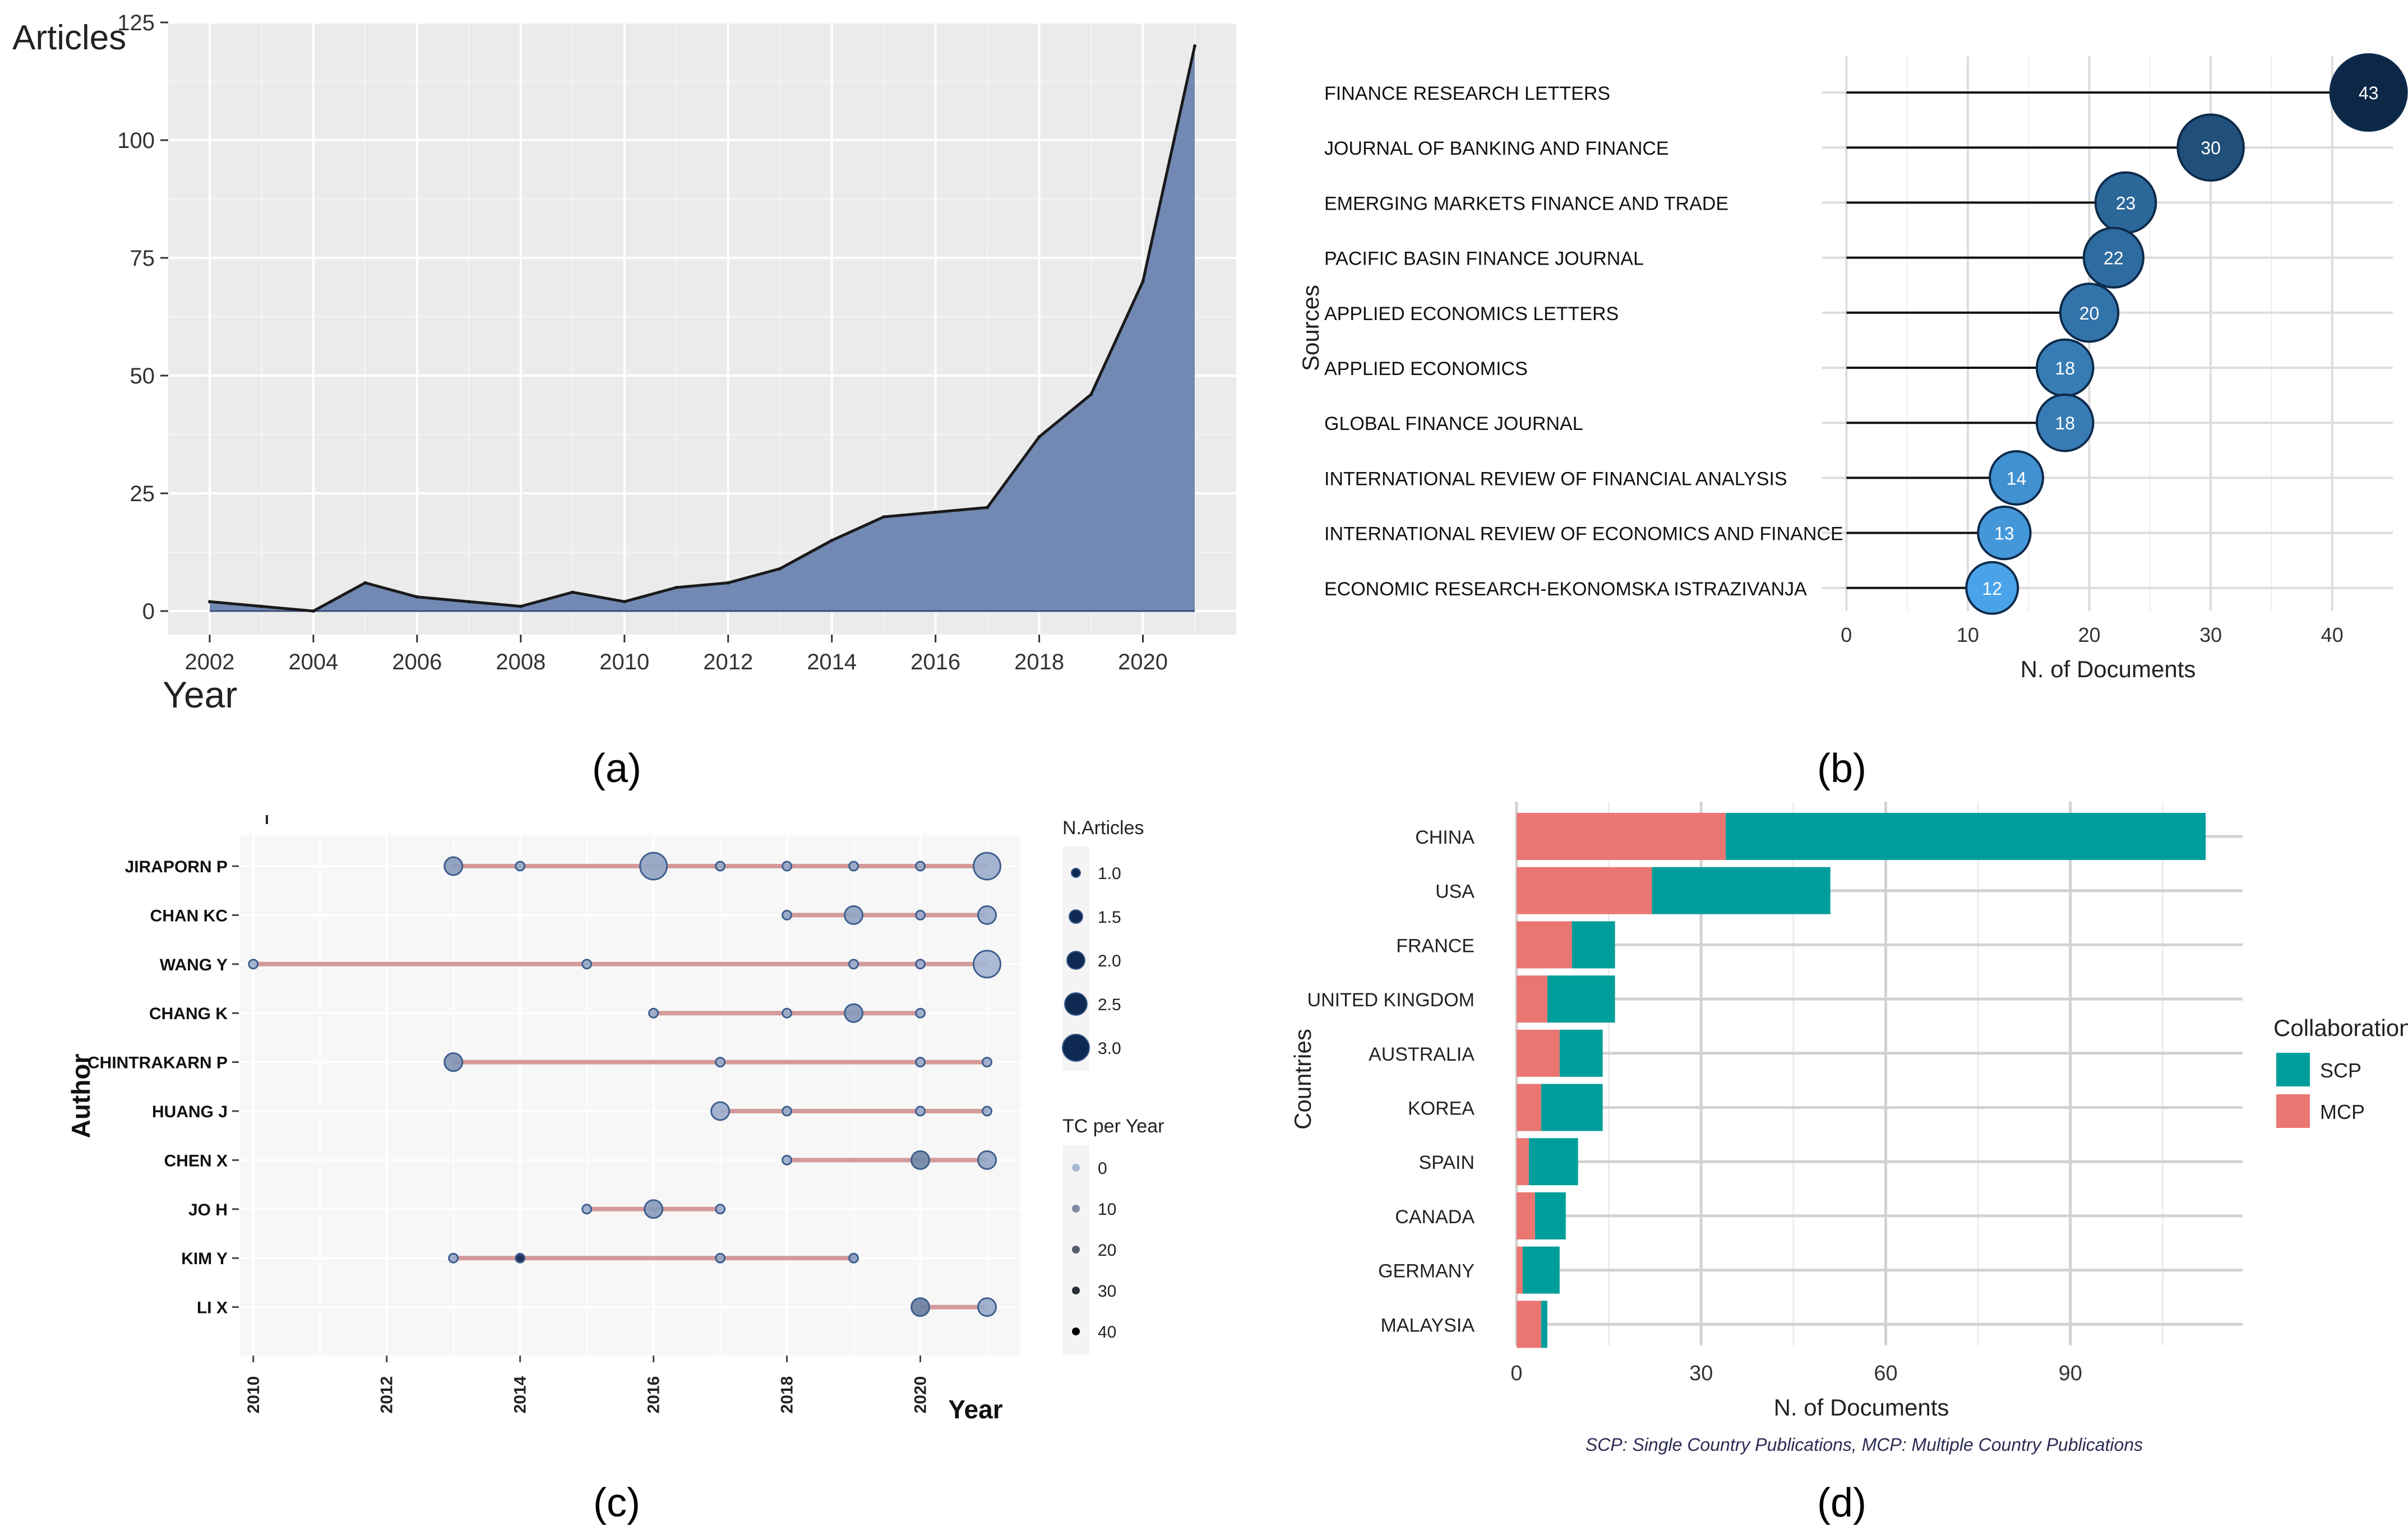 The image size is (2408, 1531). What do you see at coordinates (190, 1112) in the screenshot?
I see `author-label: HUANG J` at bounding box center [190, 1112].